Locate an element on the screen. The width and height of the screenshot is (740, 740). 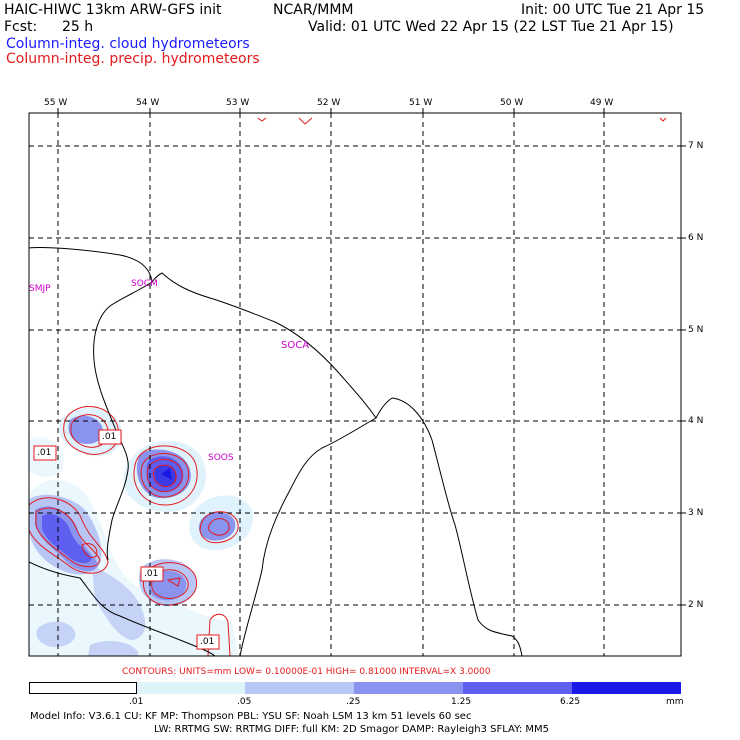
station-label-smjp: SMJP is located at coordinates (40, 289).